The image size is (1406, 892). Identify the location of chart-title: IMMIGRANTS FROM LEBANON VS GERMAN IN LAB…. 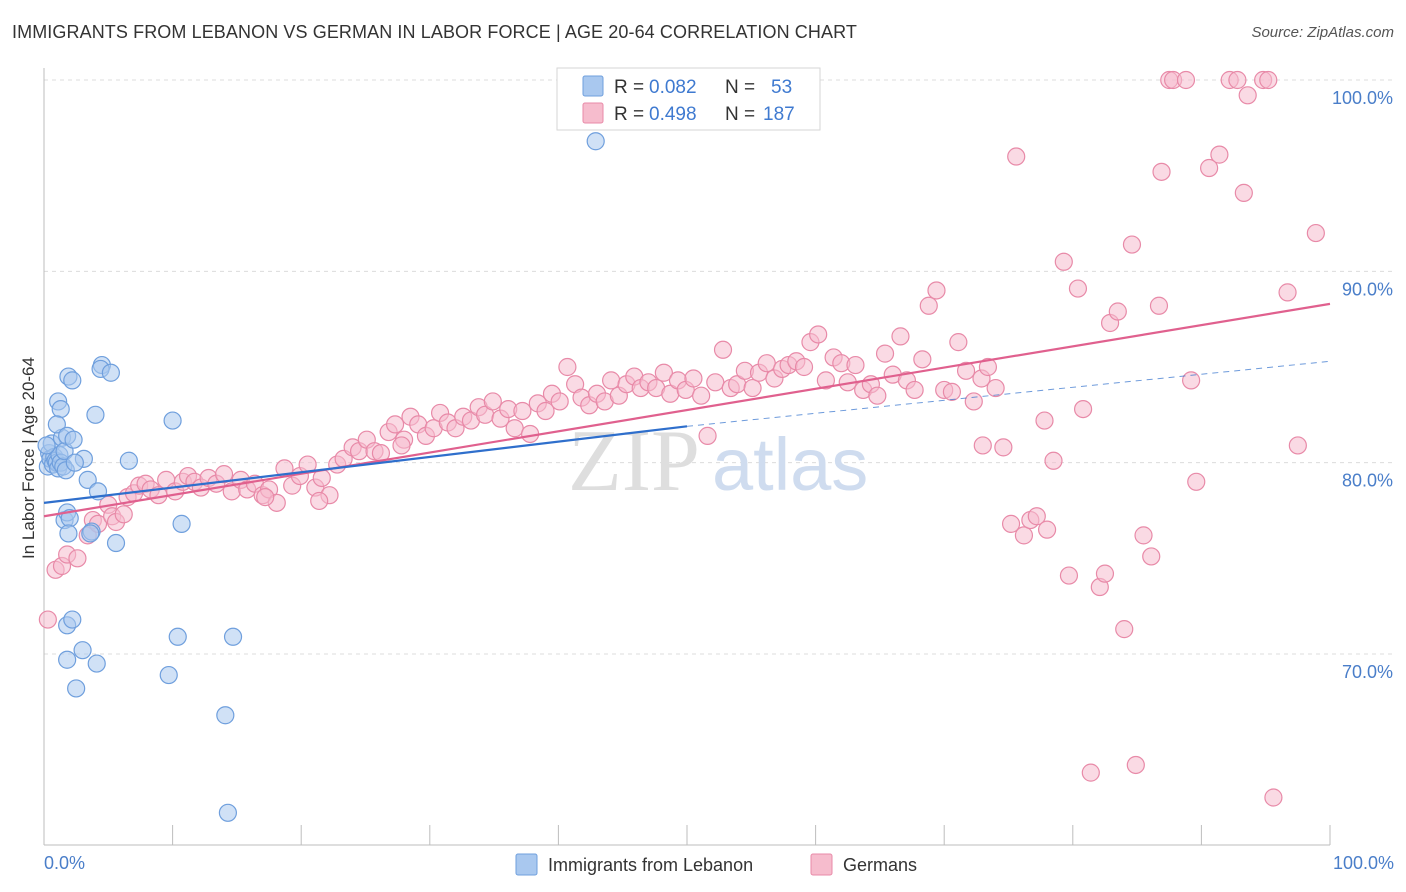
(434, 32).